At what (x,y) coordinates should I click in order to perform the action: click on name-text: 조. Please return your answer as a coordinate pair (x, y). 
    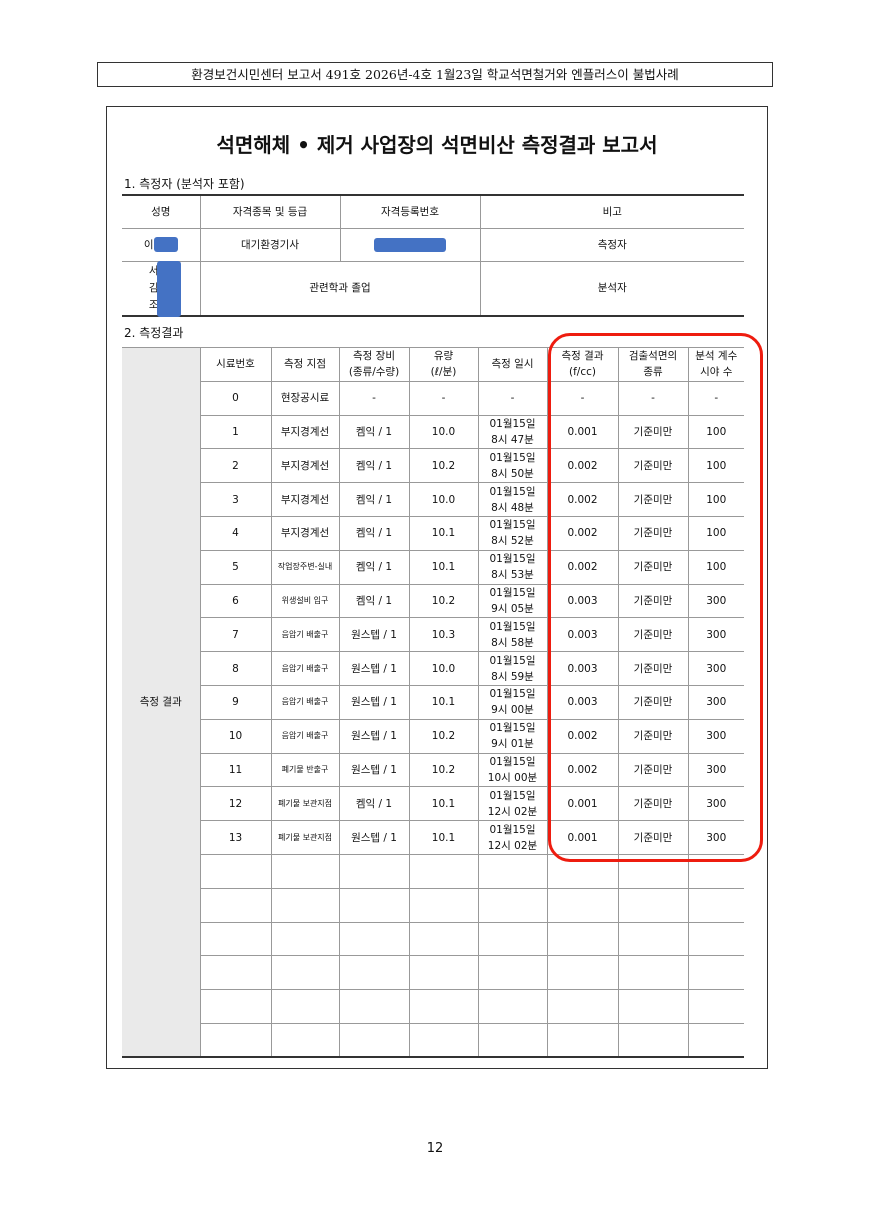
    Looking at the image, I should click on (153, 304).